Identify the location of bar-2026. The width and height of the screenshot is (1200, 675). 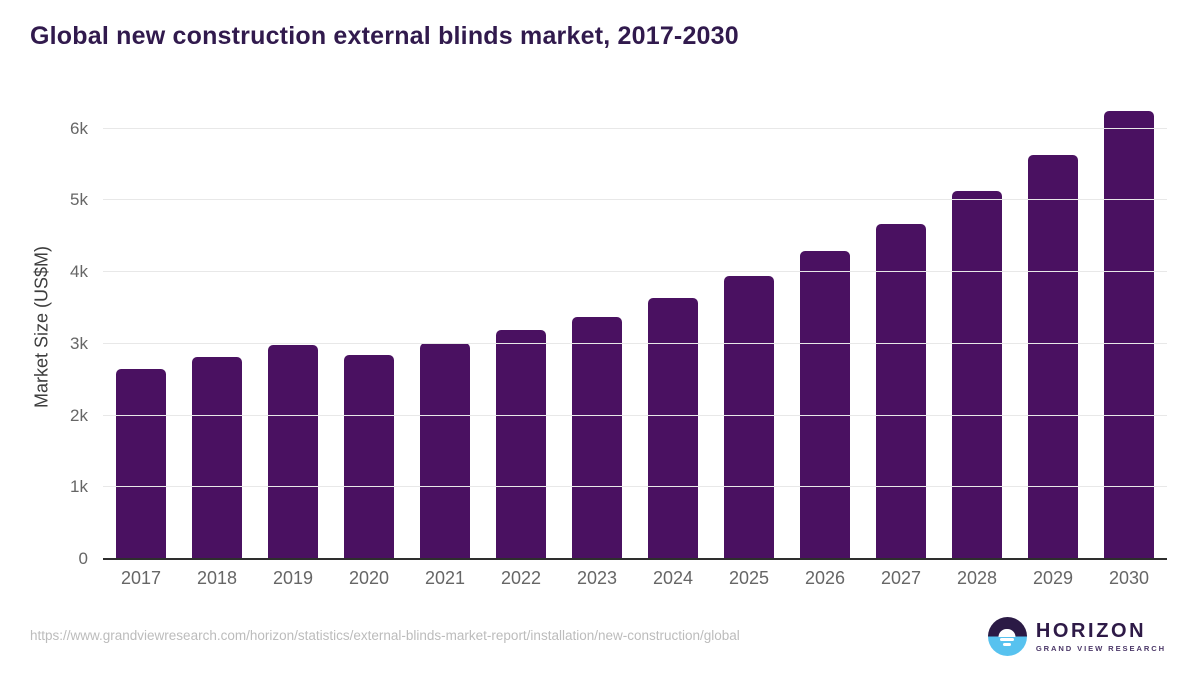
(825, 405).